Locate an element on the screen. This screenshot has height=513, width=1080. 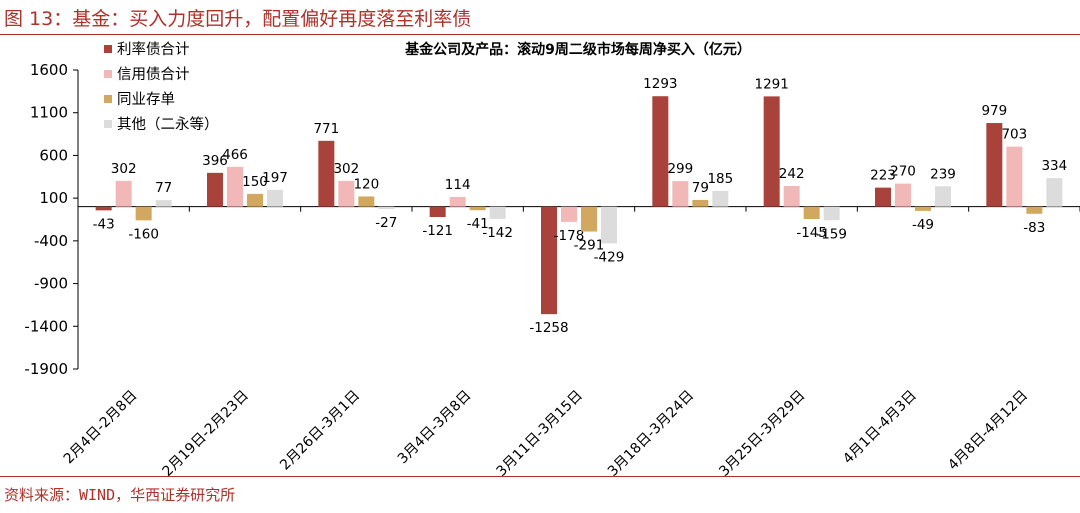
data-label: 1293 is located at coordinates (660, 84).